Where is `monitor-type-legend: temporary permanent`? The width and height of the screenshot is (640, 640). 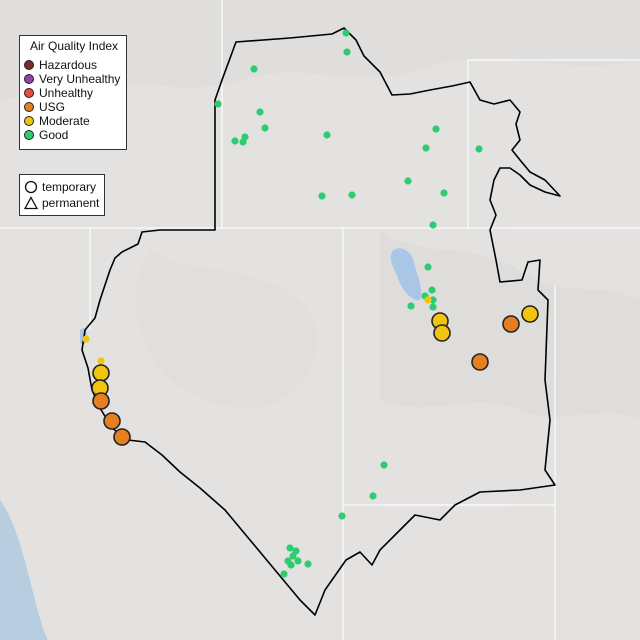
monitor-type-legend: temporary permanent is located at coordinates (62, 195).